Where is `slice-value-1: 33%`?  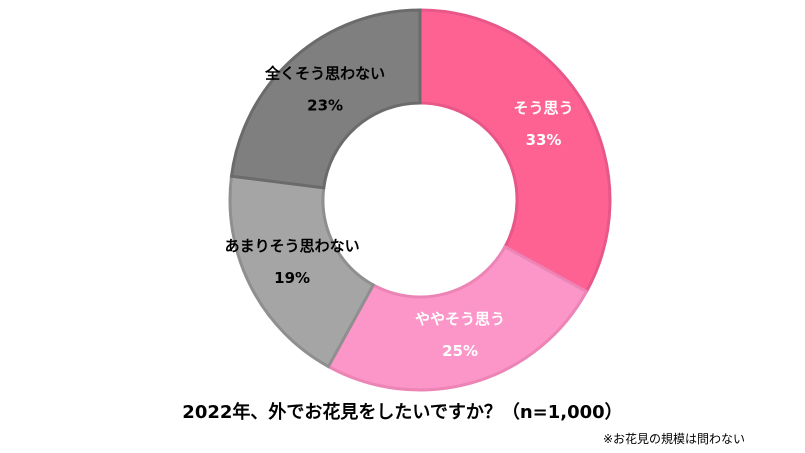 slice-value-1: 33% is located at coordinates (544, 140).